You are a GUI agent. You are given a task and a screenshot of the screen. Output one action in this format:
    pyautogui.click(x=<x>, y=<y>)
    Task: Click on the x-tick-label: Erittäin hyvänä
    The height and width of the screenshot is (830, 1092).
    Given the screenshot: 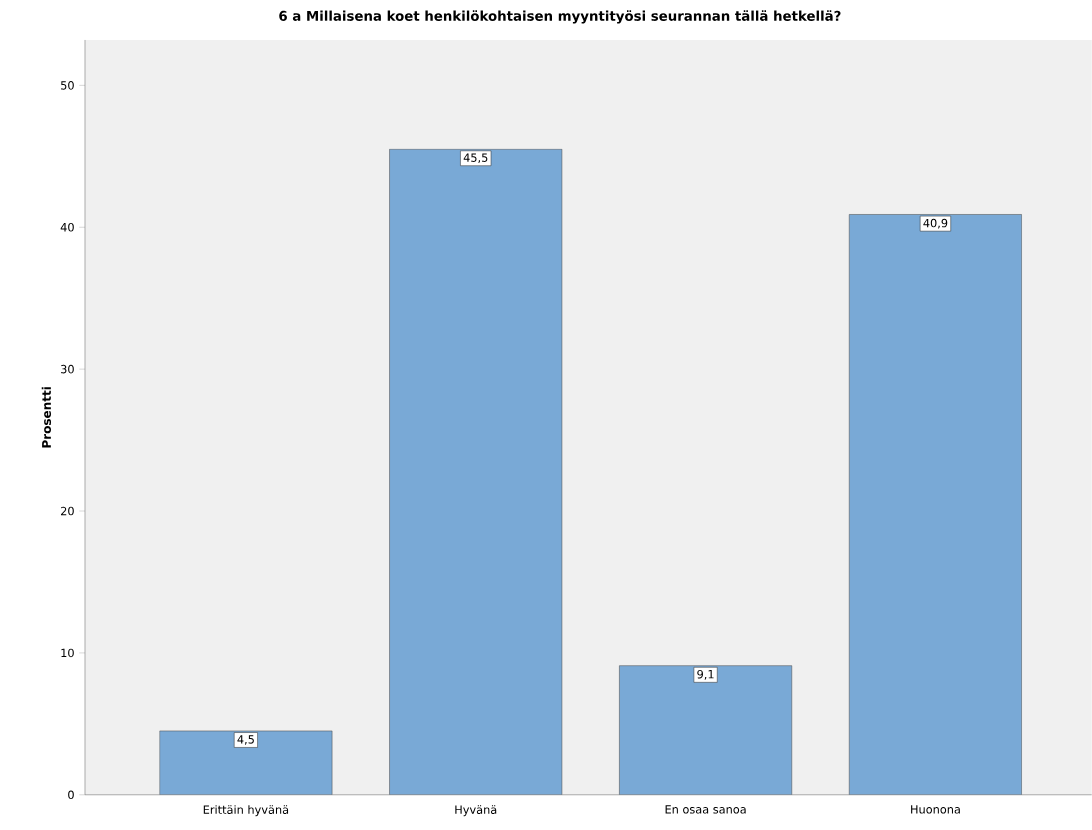 What is the action you would take?
    pyautogui.click(x=246, y=811)
    